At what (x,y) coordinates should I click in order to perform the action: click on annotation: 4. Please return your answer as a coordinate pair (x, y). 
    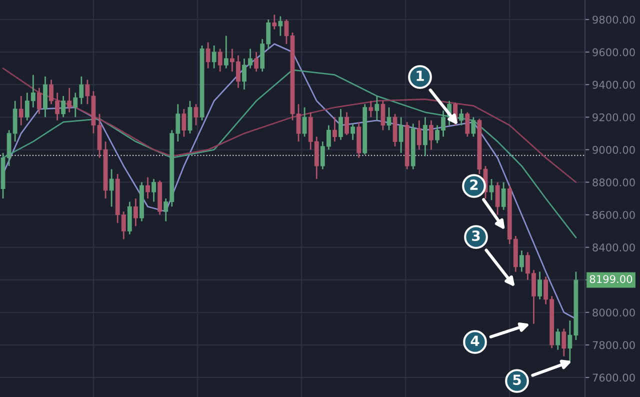
    Looking at the image, I should click on (475, 341).